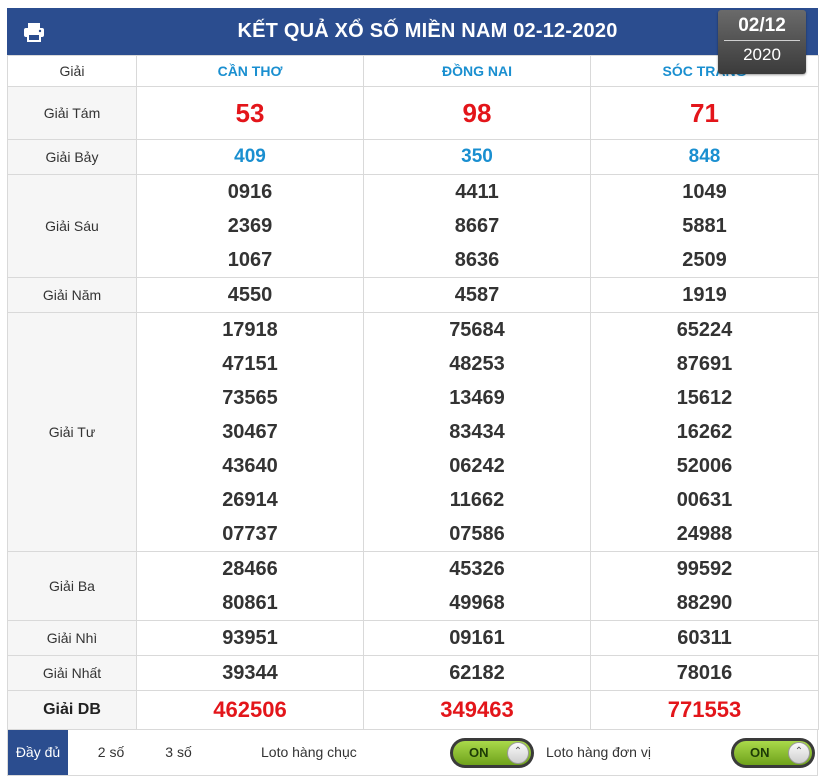 This screenshot has height=780, width=825. I want to click on prize-number: 0916, so click(250, 192).